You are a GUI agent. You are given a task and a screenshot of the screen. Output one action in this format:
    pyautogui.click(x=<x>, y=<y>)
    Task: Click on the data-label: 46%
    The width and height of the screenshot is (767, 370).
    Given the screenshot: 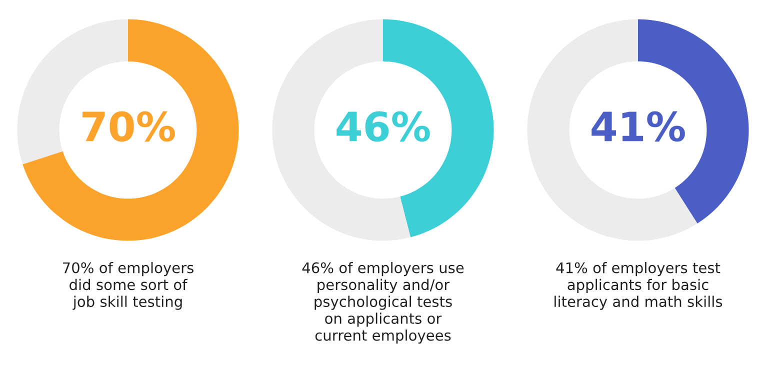 What is the action you would take?
    pyautogui.click(x=383, y=126)
    